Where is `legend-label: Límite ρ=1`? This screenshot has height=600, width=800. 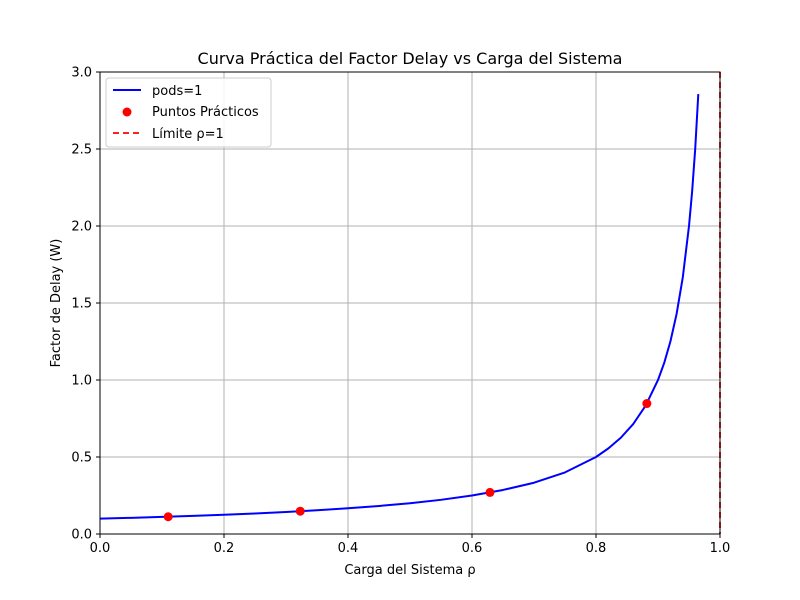
legend-label: Límite ρ=1 is located at coordinates (188, 134).